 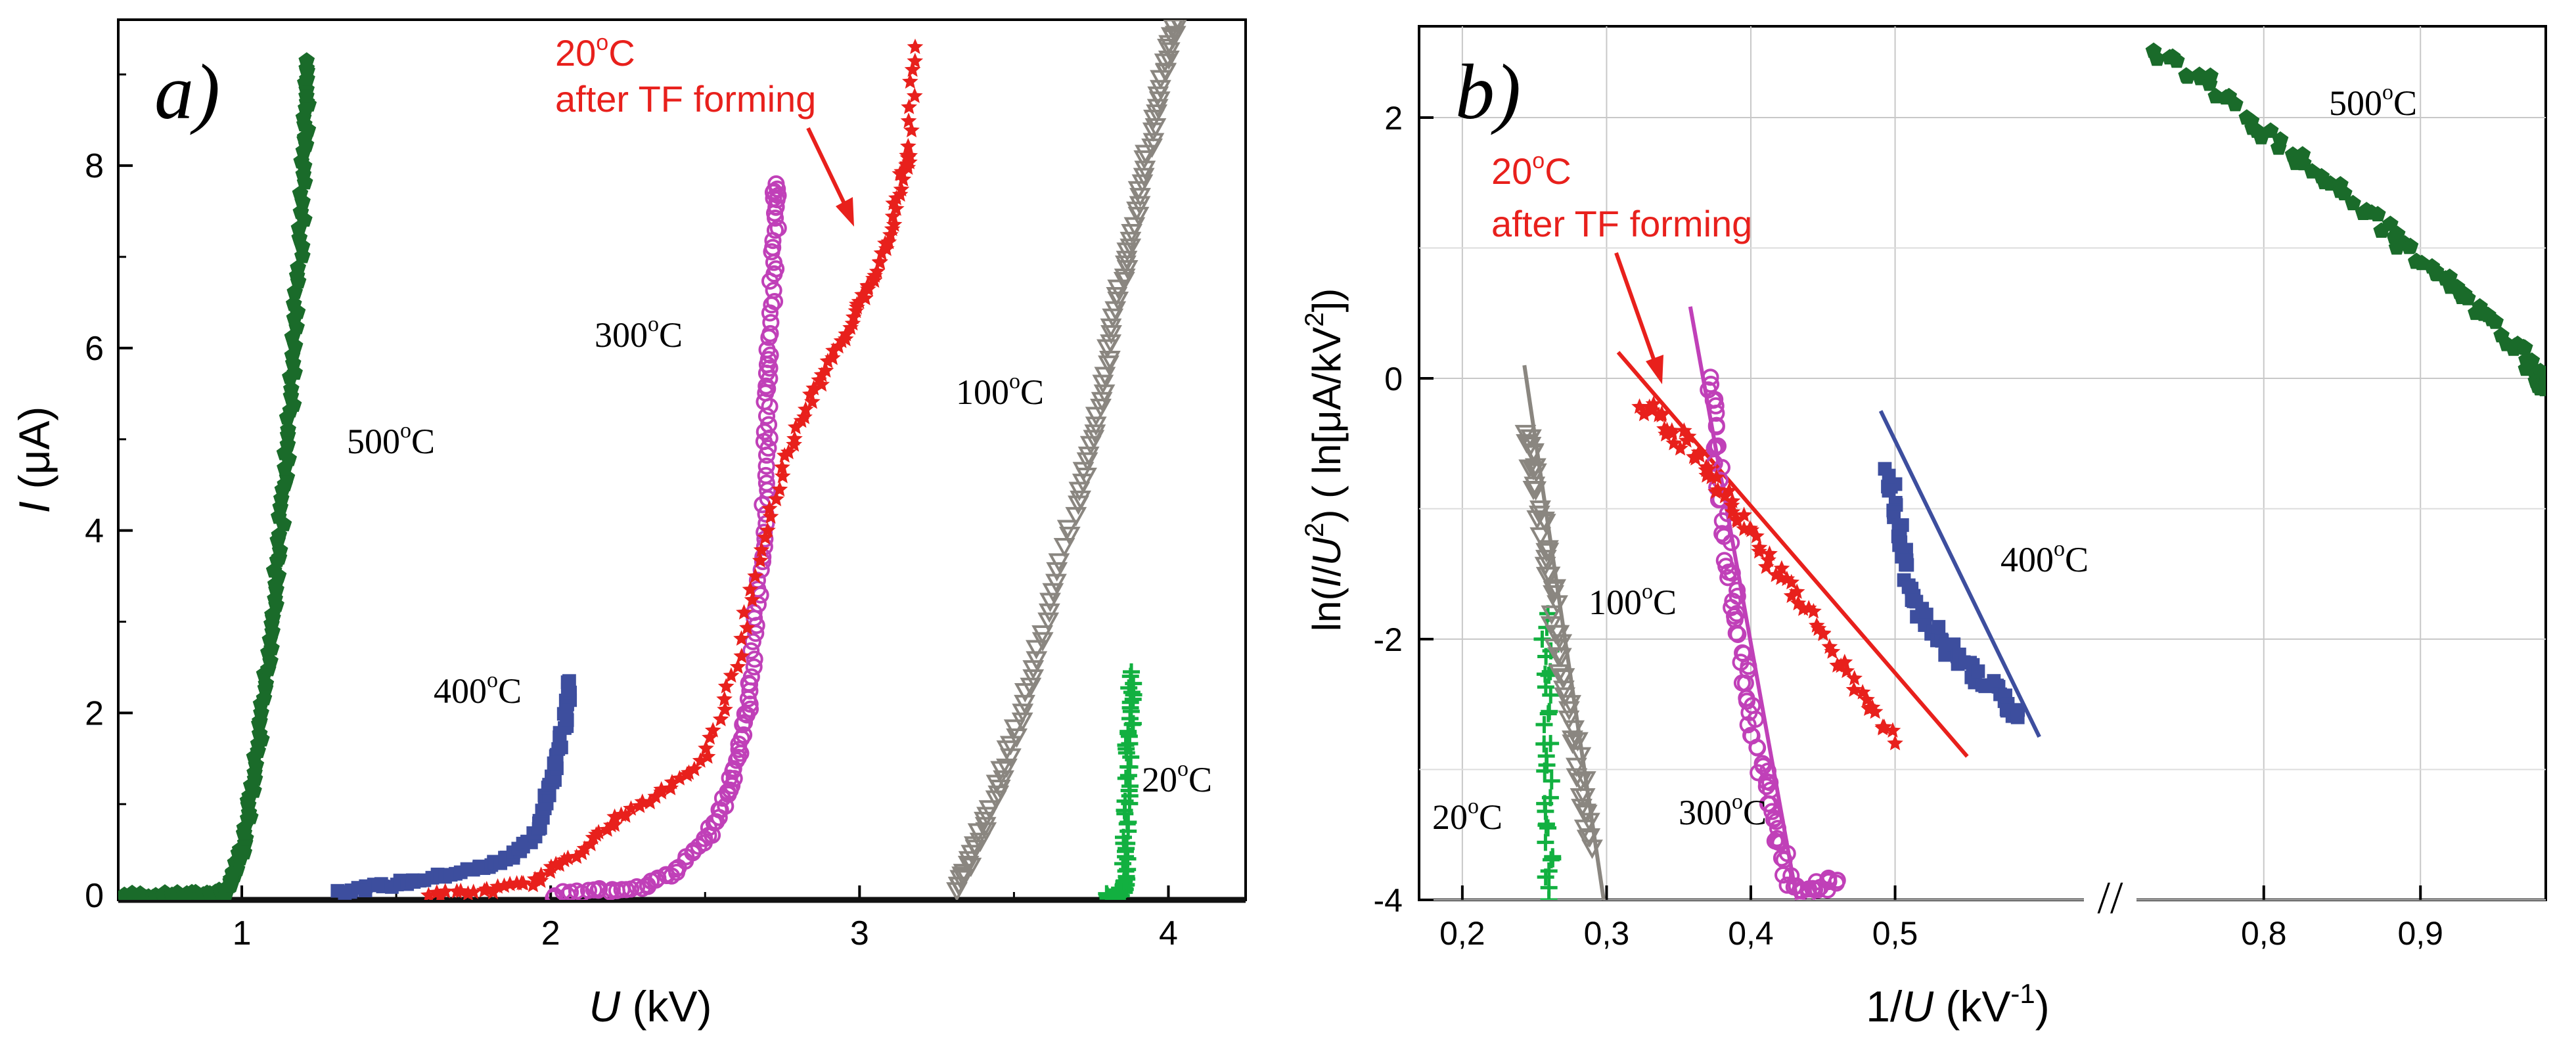 What do you see at coordinates (1751, 933) in the screenshot?
I see `x-tick-label-b: 0,4` at bounding box center [1751, 933].